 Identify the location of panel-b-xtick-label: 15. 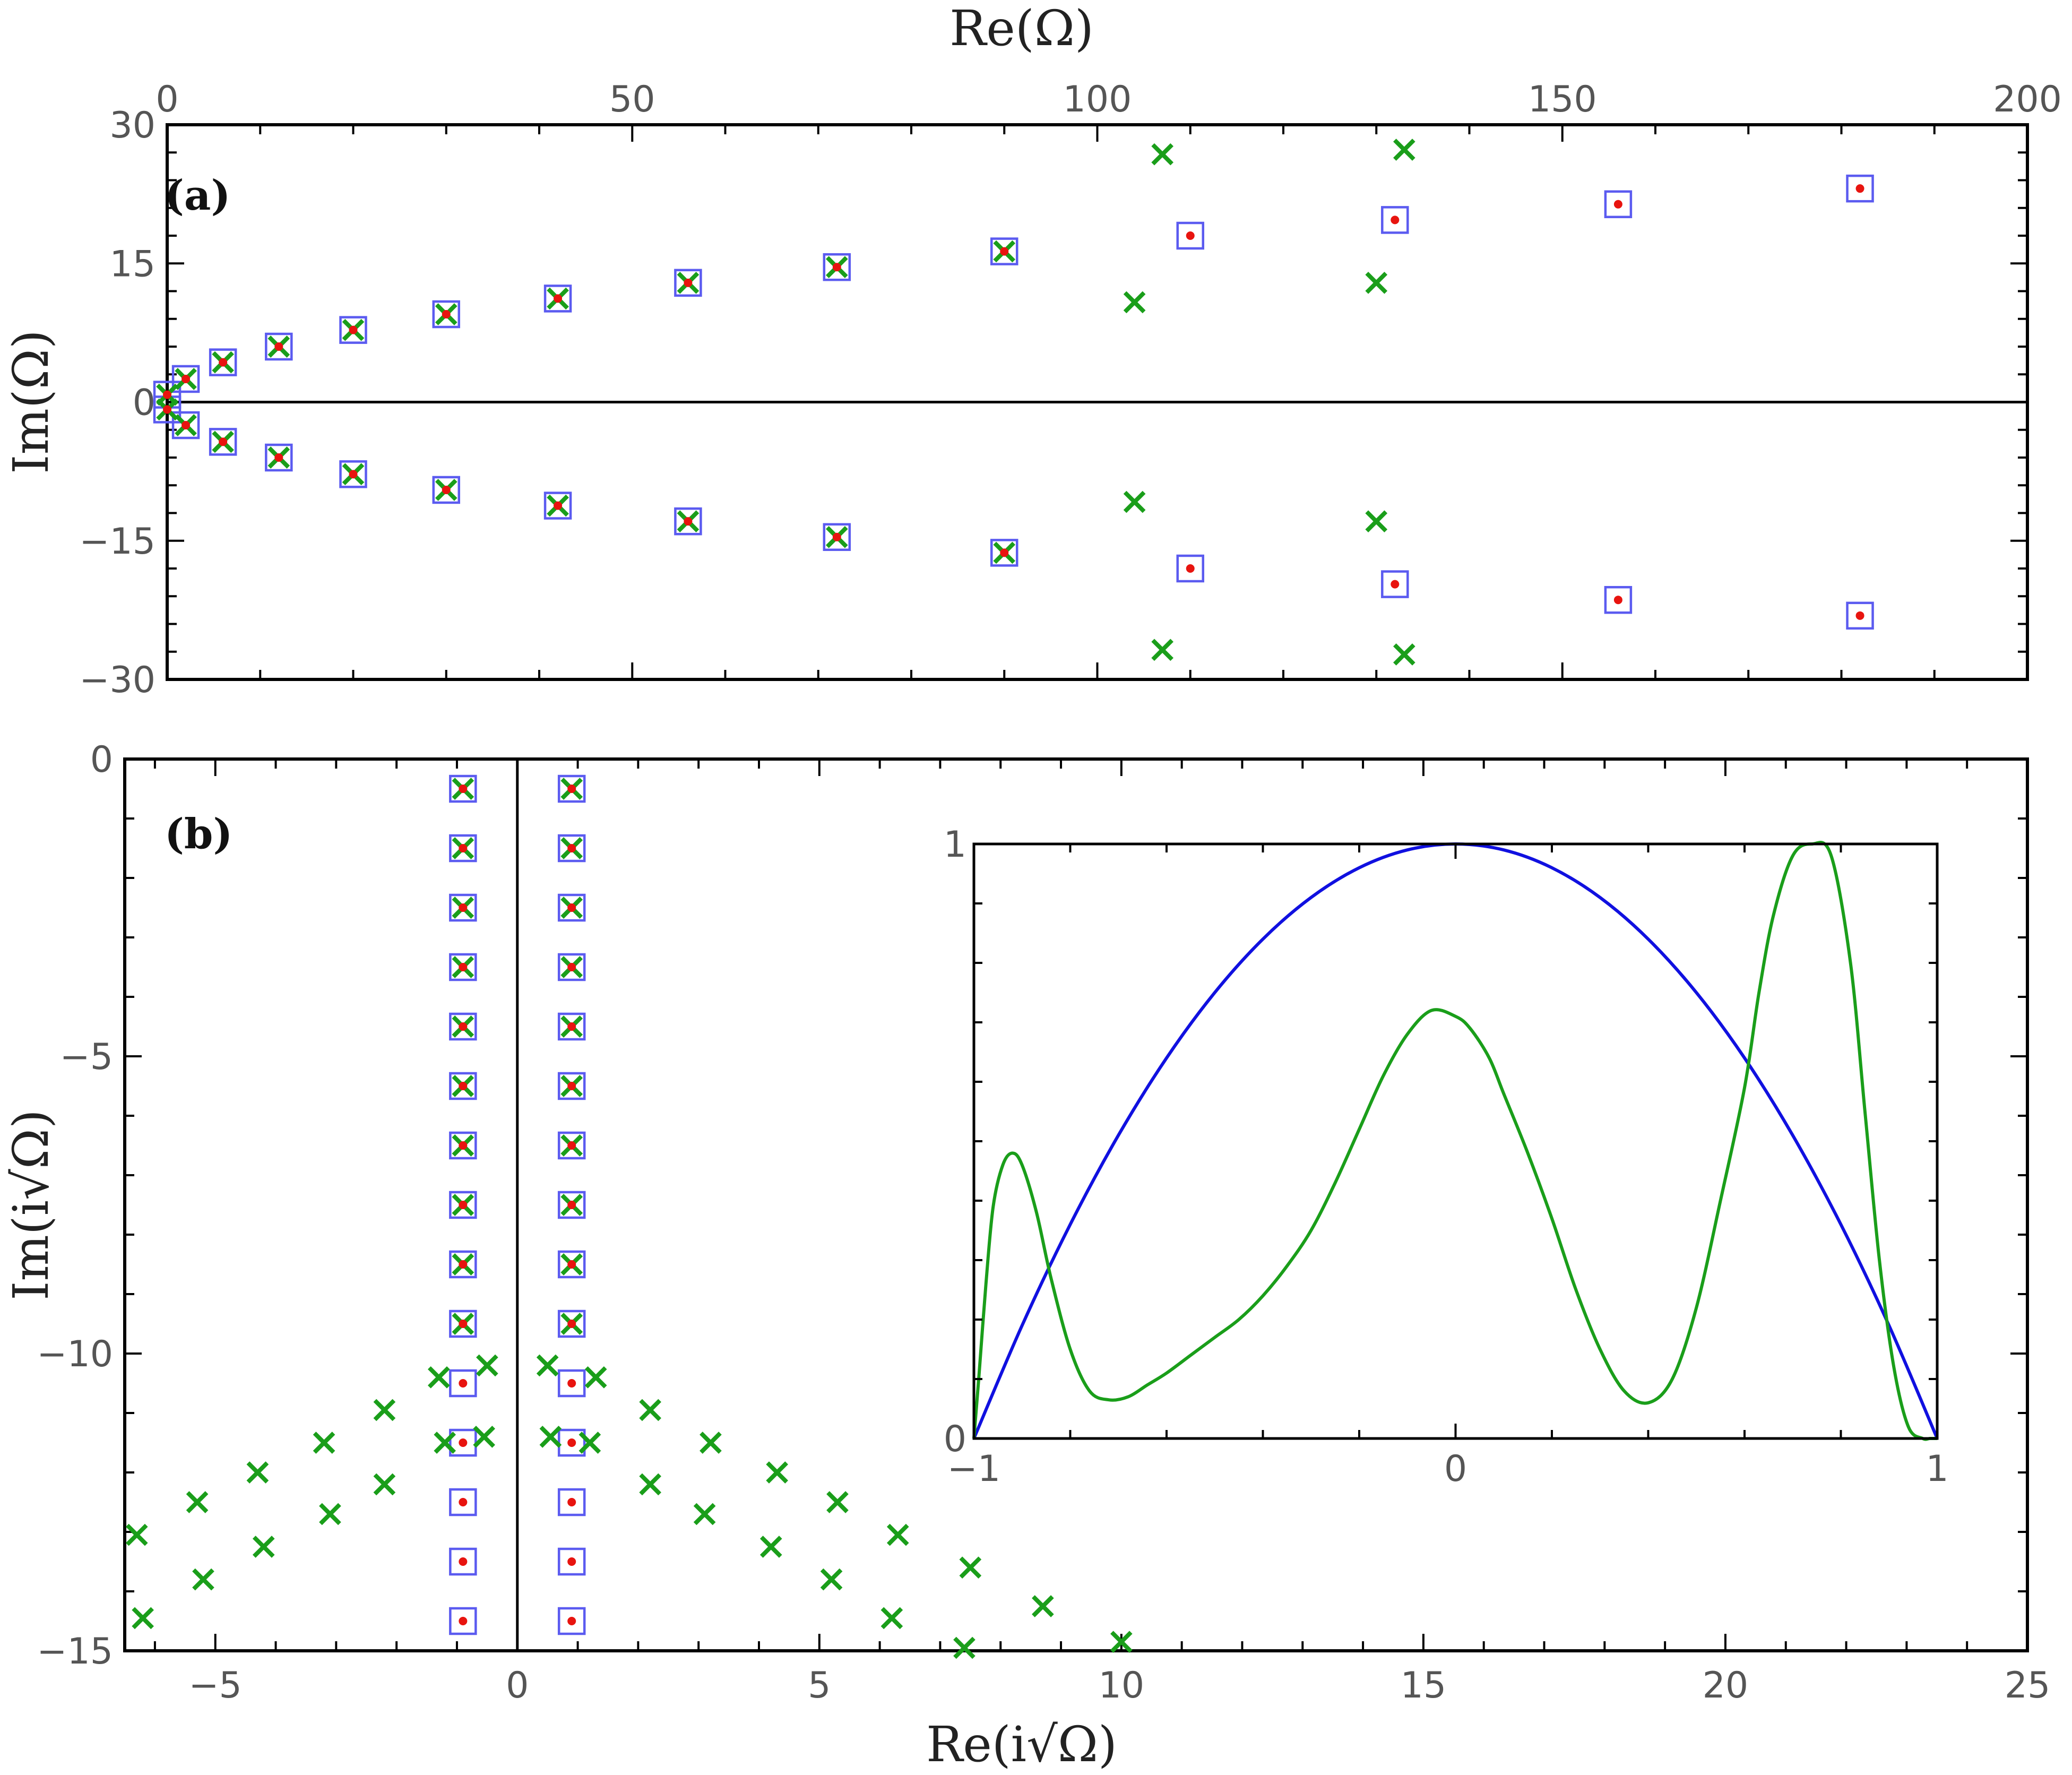
(1424, 1686).